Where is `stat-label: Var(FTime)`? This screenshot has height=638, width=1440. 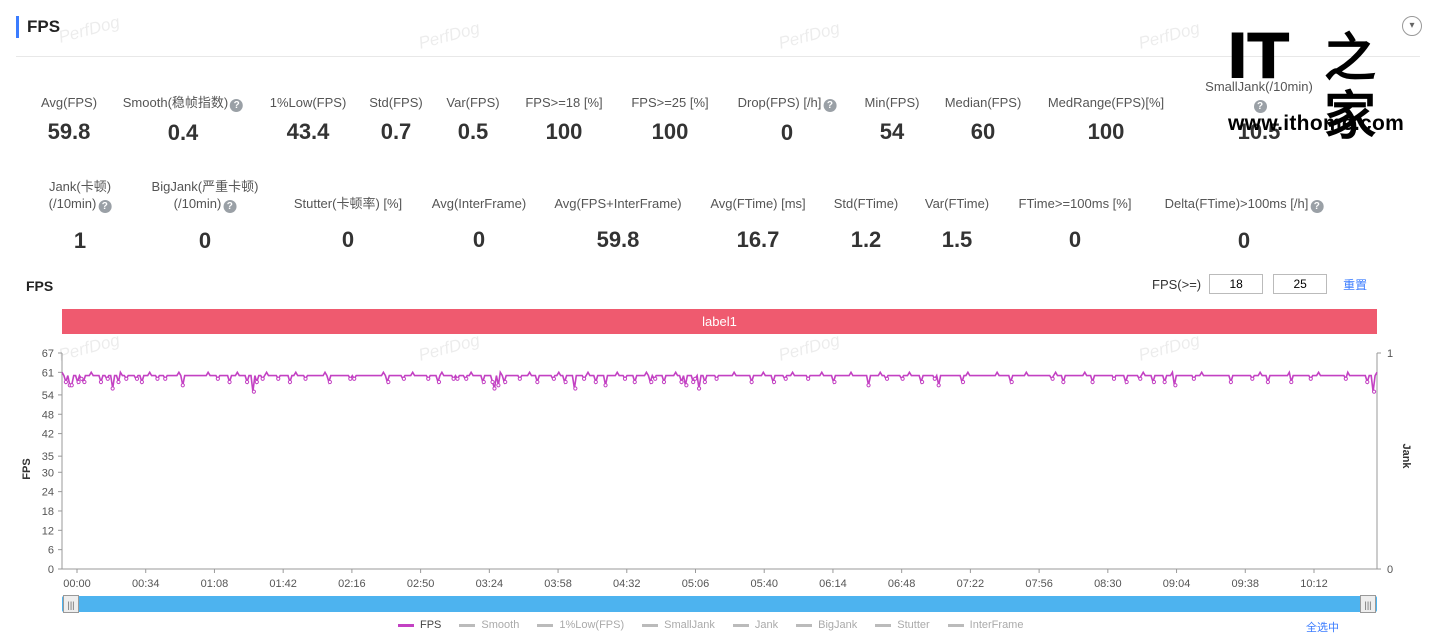 stat-label: Var(FTime) is located at coordinates (957, 203).